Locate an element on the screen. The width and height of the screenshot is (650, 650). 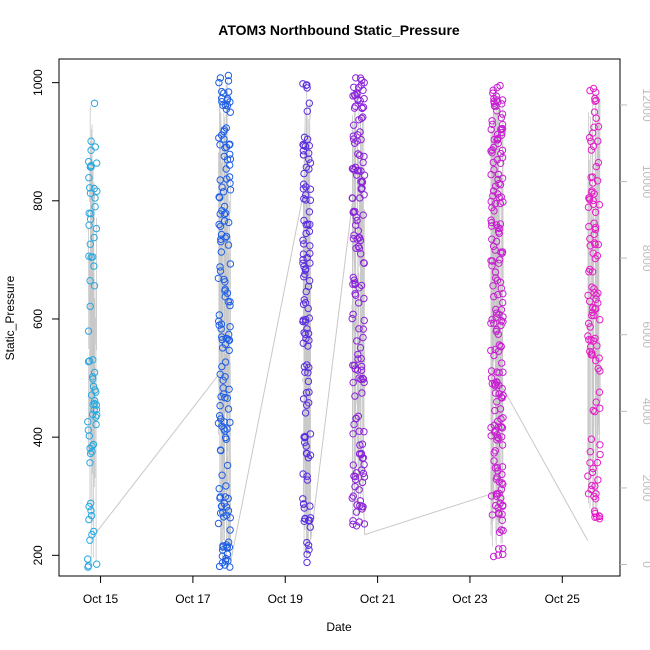
x-tick-label: Oct 23 is located at coordinates (470, 599).